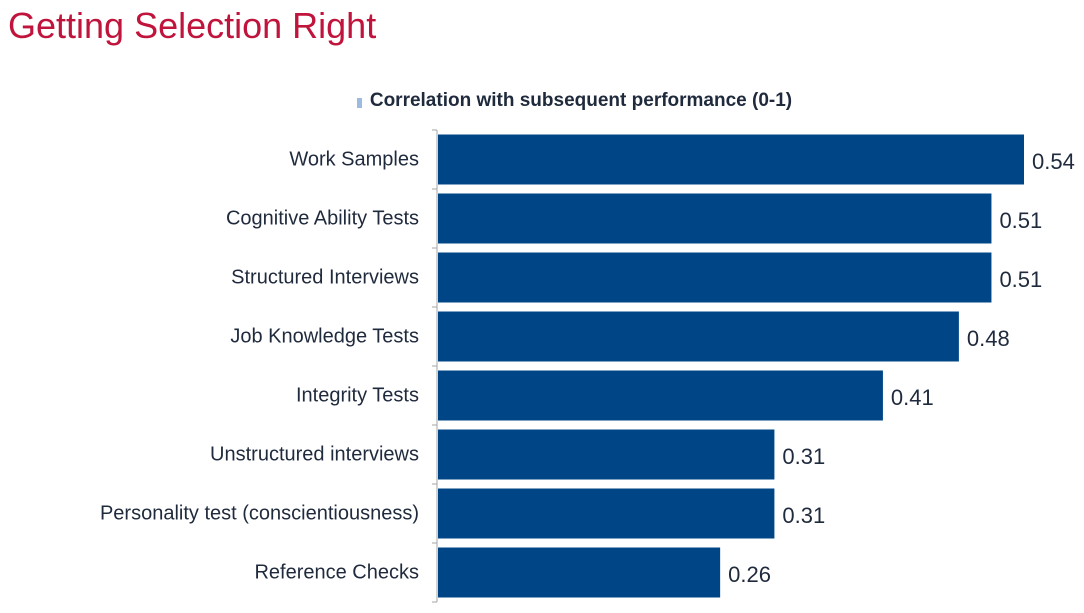 The height and width of the screenshot is (613, 1084). Describe the element at coordinates (325, 278) in the screenshot. I see `category-label: Structured Interviews` at that location.